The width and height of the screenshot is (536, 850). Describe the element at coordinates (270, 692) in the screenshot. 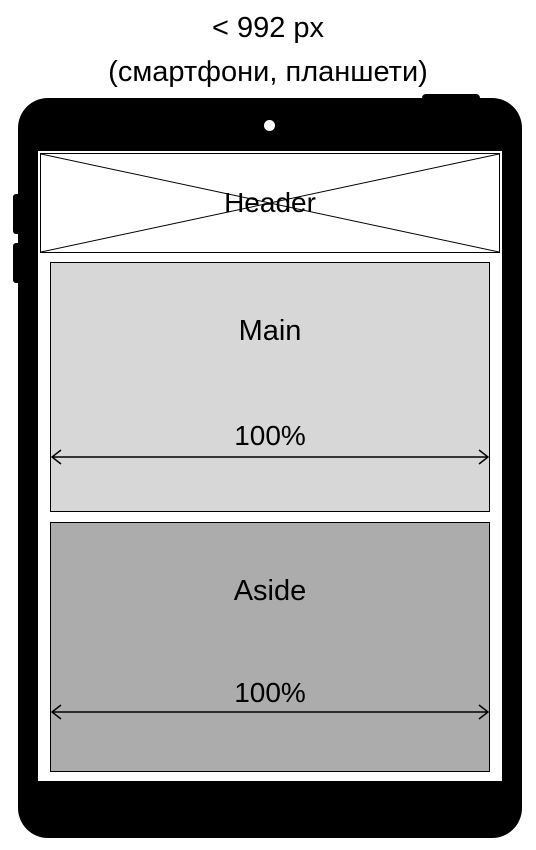

I see `aside-width-label: 100%` at that location.